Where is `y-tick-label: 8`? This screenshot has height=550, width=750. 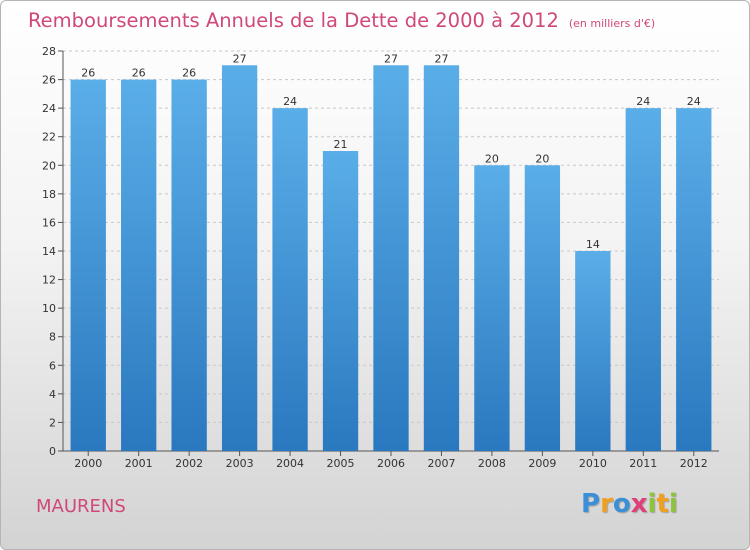
y-tick-label: 8 is located at coordinates (52, 337).